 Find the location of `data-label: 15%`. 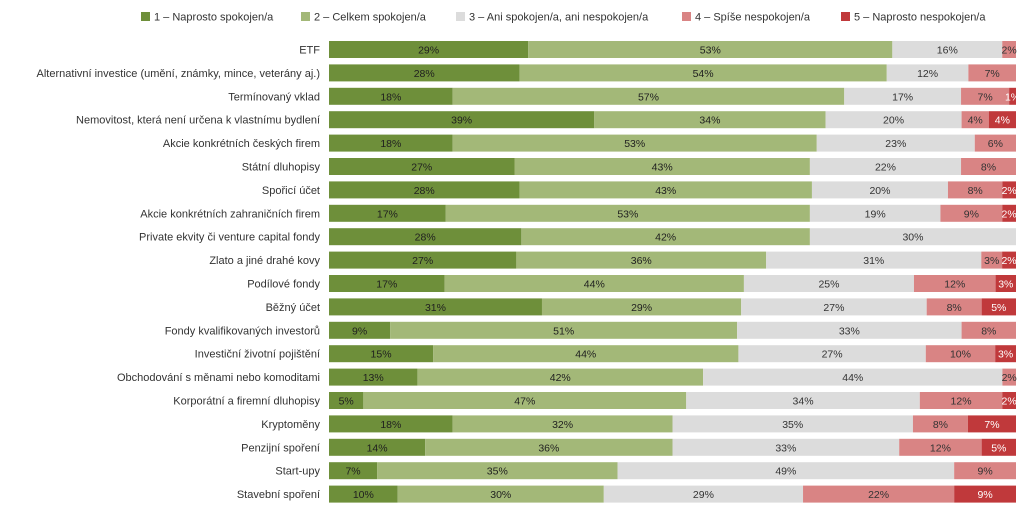

data-label: 15% is located at coordinates (381, 355).